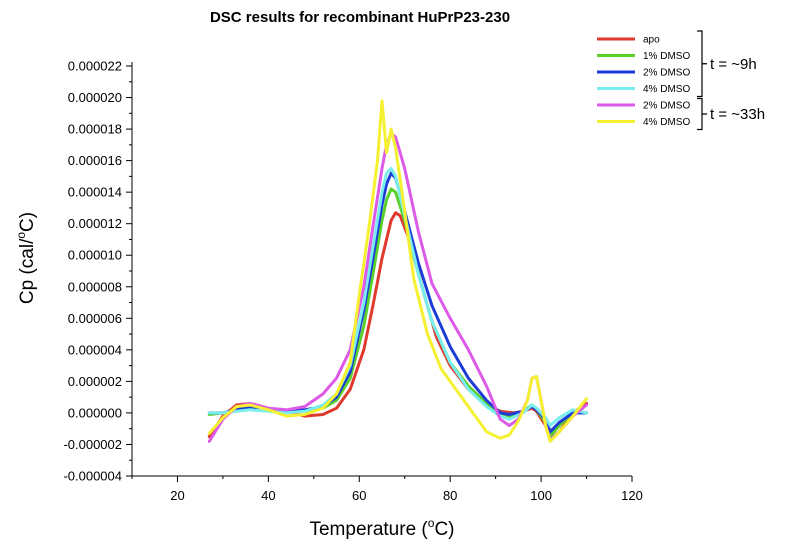 Image resolution: width=800 pixels, height=555 pixels. What do you see at coordinates (431, 523) in the screenshot?
I see `x-axis-title-sup: o` at bounding box center [431, 523].